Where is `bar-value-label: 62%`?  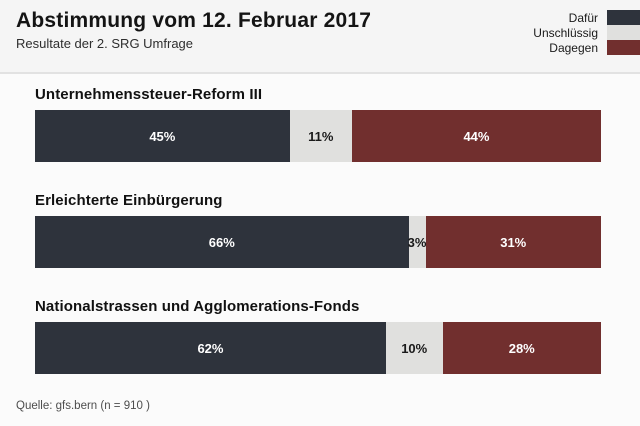 bar-value-label: 62% is located at coordinates (210, 348).